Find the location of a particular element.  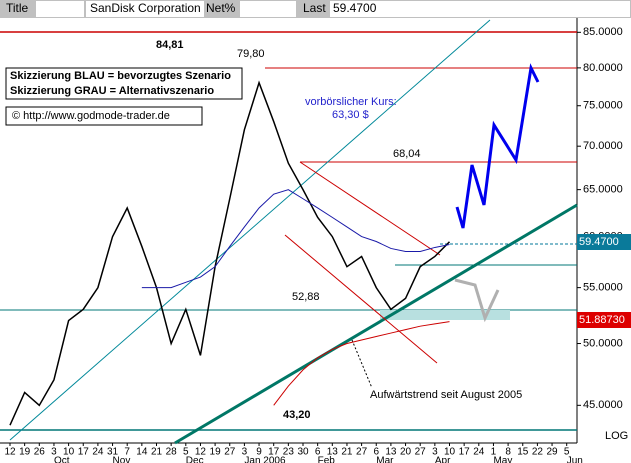

x-tick-label: 31 is located at coordinates (113, 452).